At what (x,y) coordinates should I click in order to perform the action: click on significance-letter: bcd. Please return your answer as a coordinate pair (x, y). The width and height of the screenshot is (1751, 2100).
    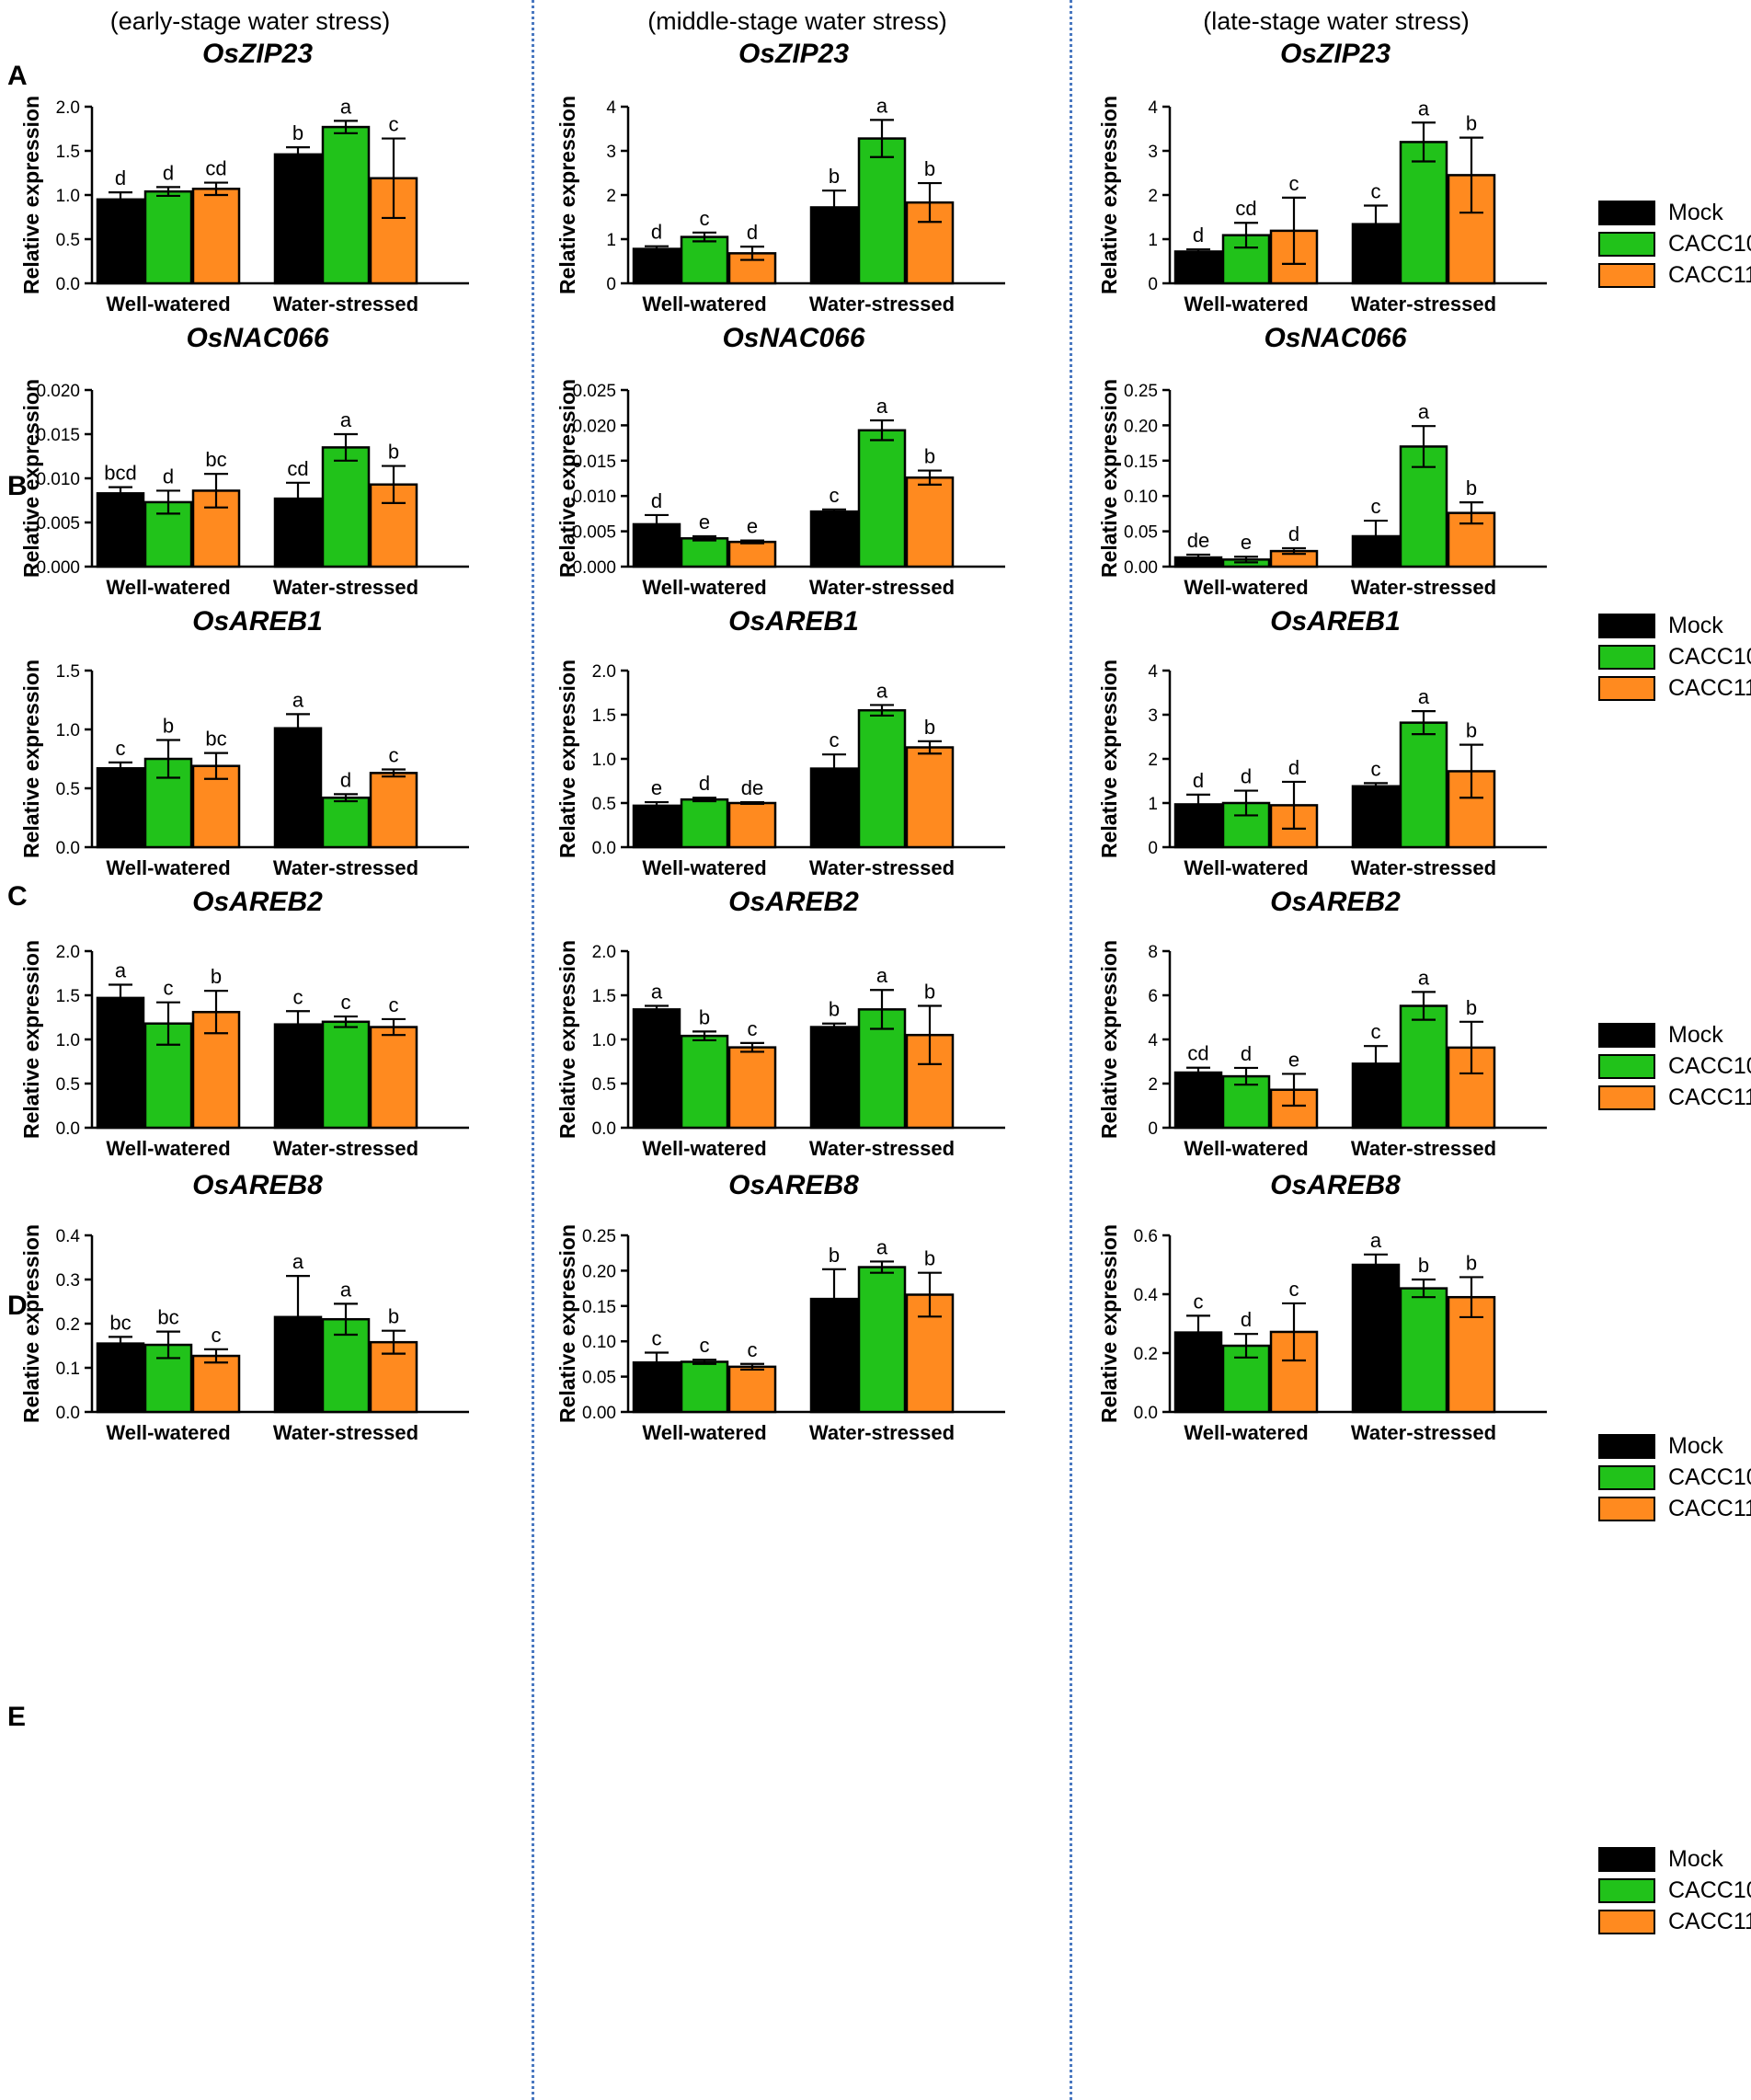
    Looking at the image, I should click on (120, 473).